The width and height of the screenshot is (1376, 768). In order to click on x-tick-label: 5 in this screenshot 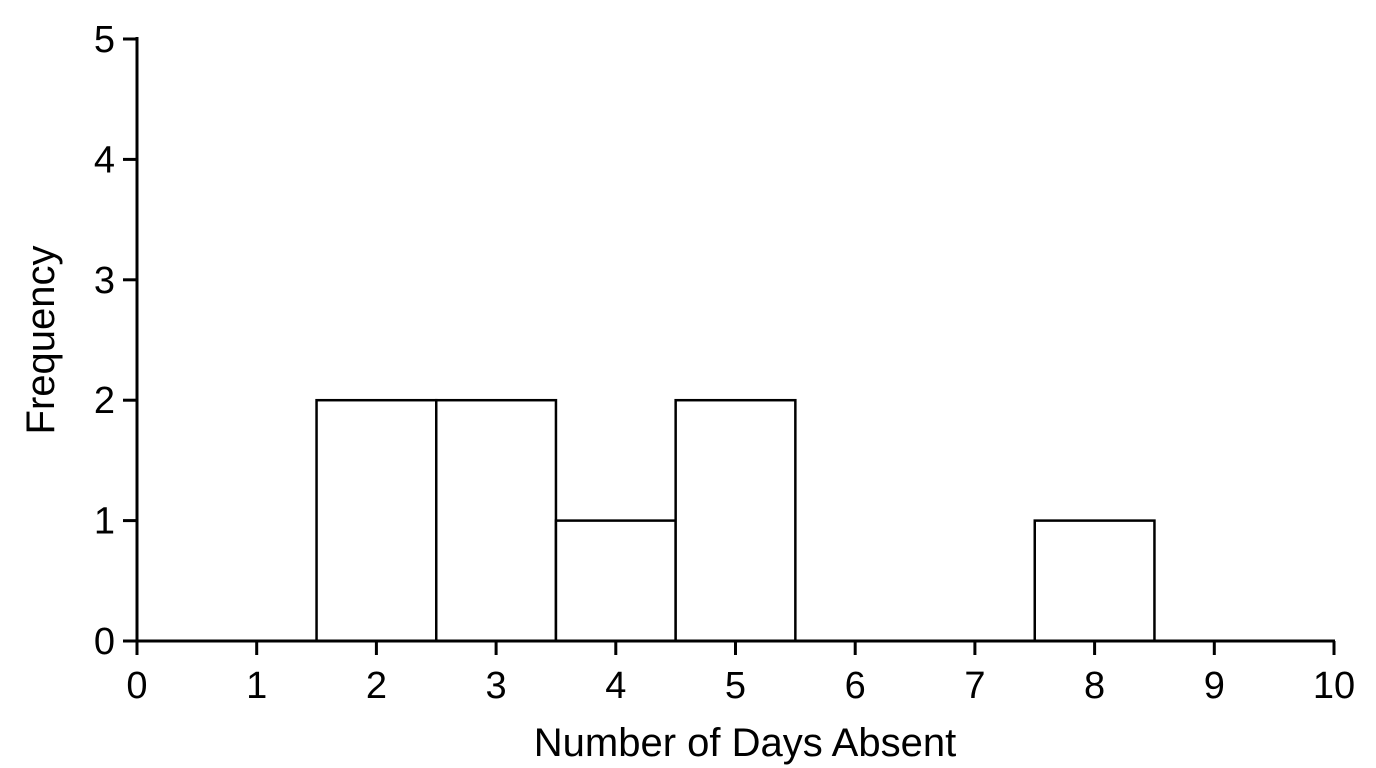, I will do `click(735, 686)`.